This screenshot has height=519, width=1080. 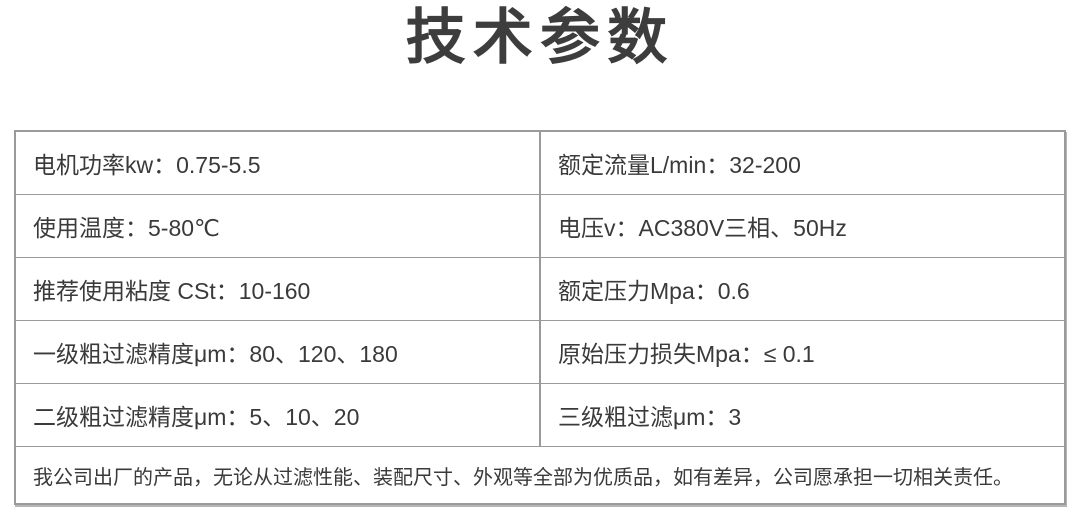 I want to click on table-row: 二级粗过滤精度μm：5、10、20 三级粗过滤μm：3, so click(x=540, y=415).